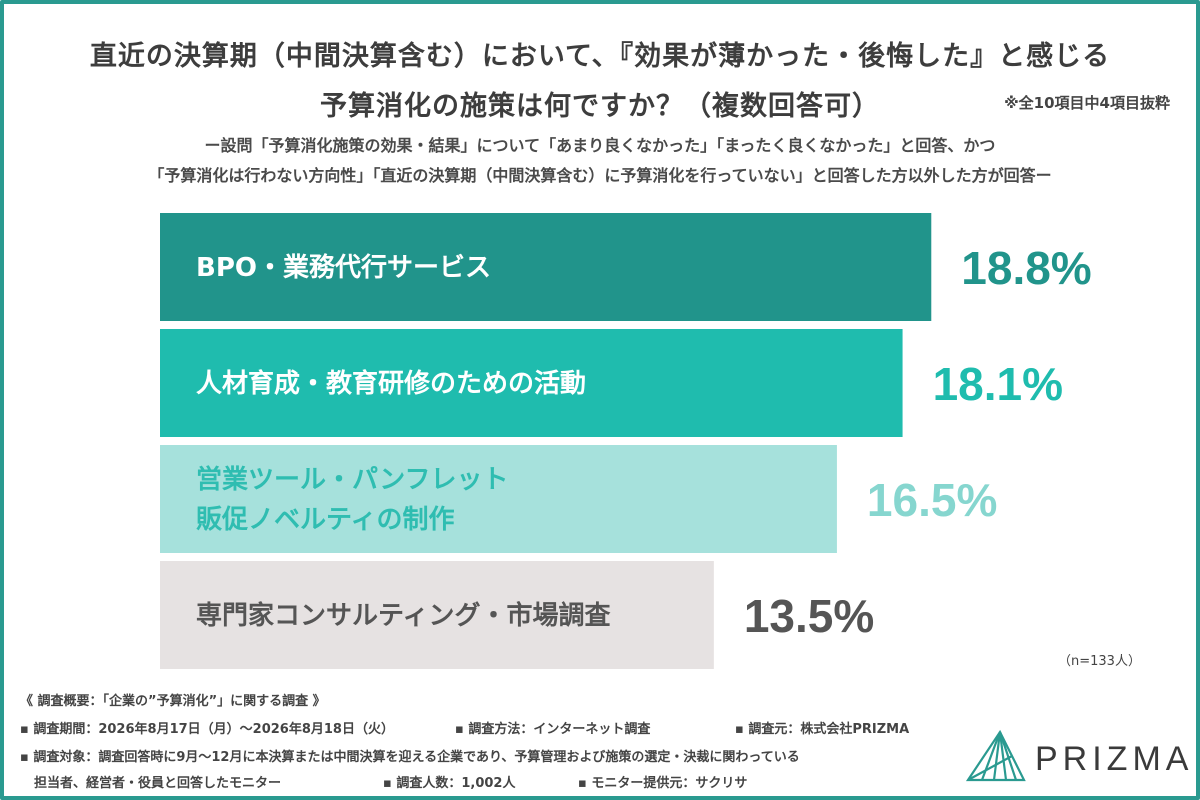 This screenshot has width=1200, height=800. Describe the element at coordinates (995, 755) in the screenshot. I see `prizma-logo-icon` at that location.